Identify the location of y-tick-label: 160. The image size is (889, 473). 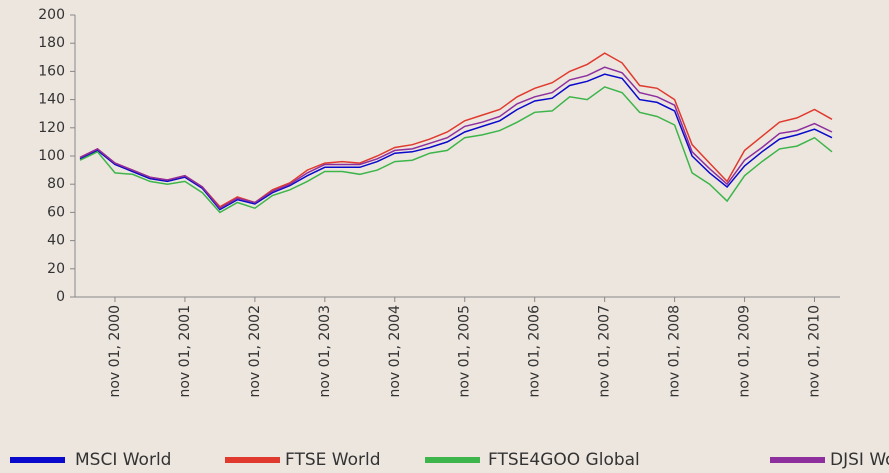
(51, 71).